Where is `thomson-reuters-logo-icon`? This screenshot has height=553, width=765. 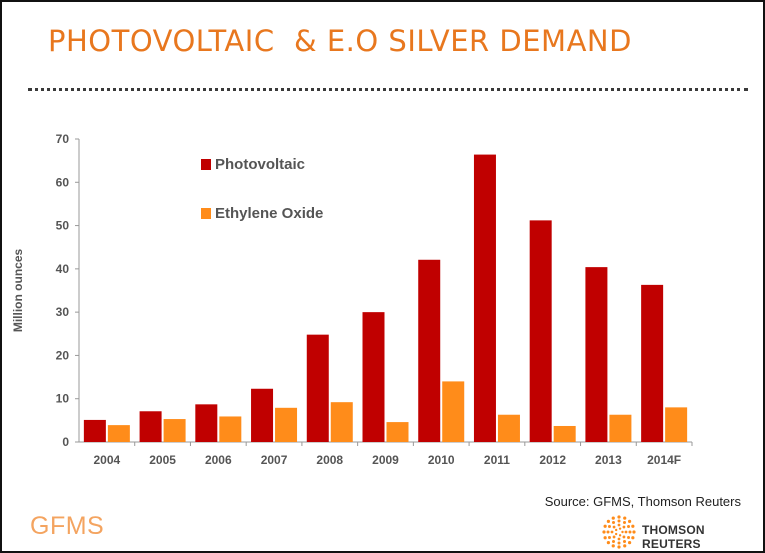
thomson-reuters-logo-icon is located at coordinates (619, 532).